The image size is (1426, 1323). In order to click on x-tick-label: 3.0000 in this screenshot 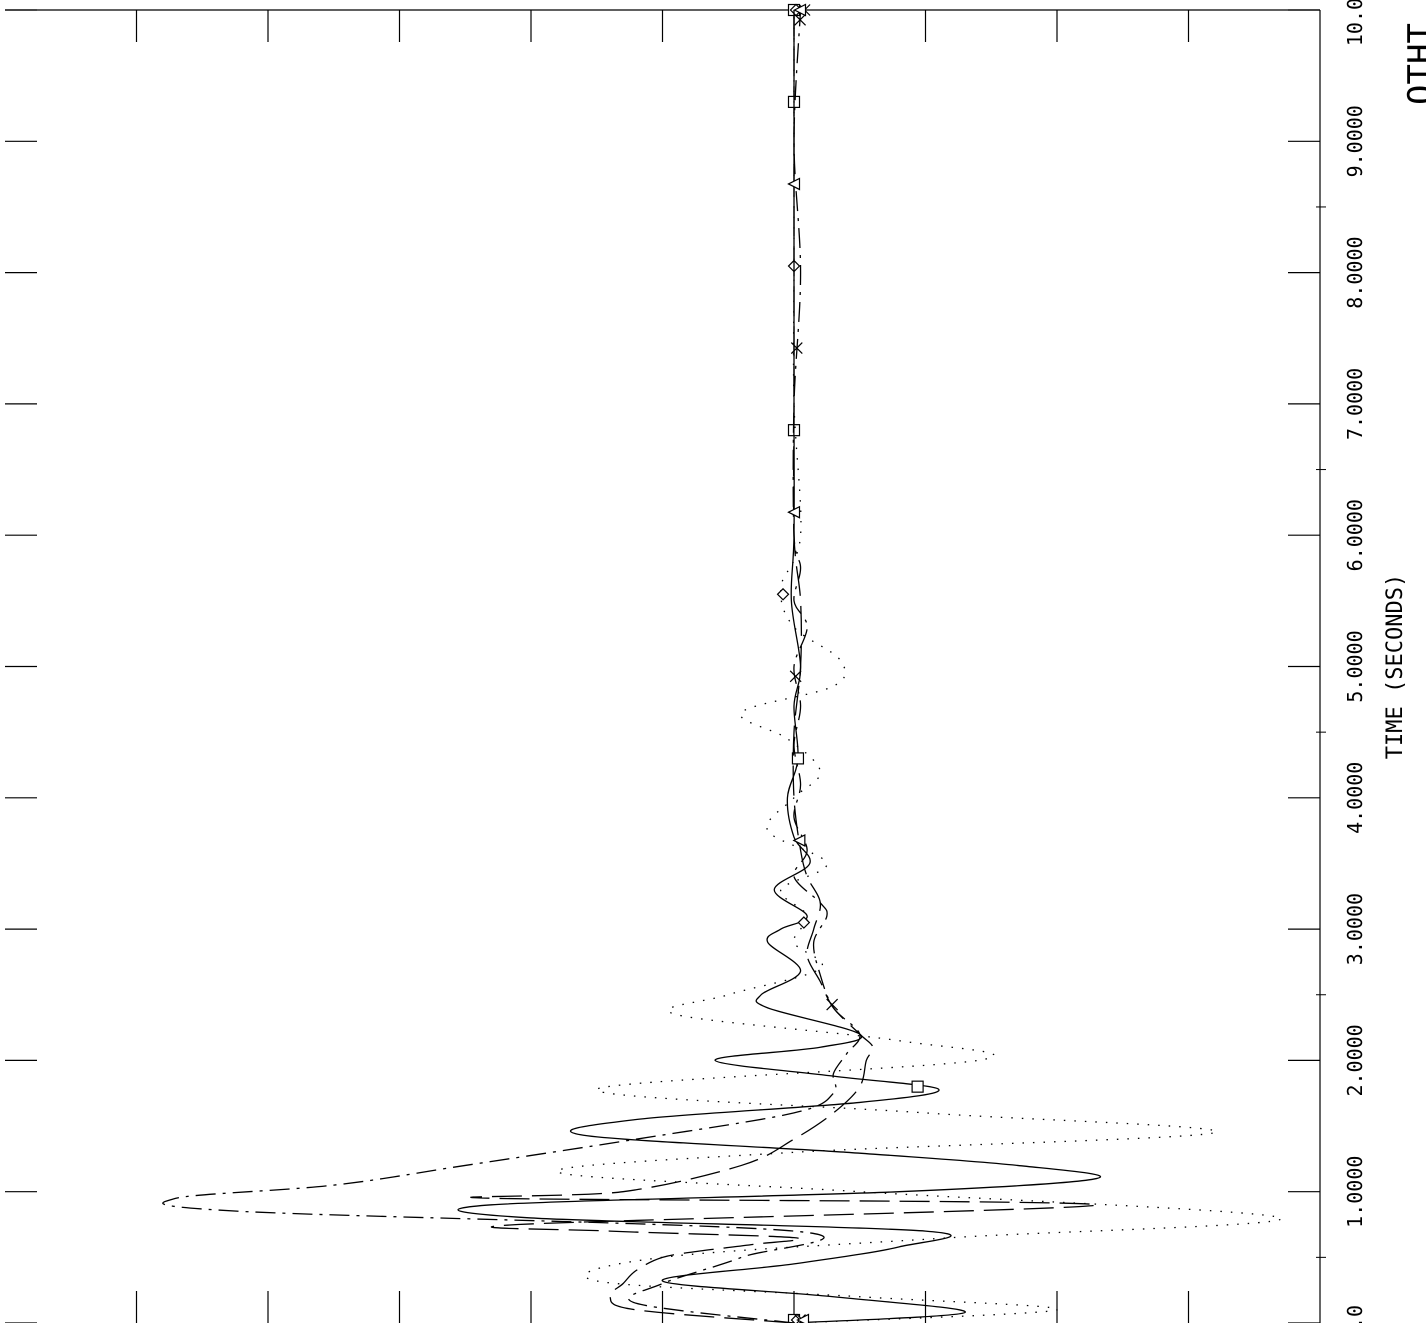, I will do `click(1355, 929)`.